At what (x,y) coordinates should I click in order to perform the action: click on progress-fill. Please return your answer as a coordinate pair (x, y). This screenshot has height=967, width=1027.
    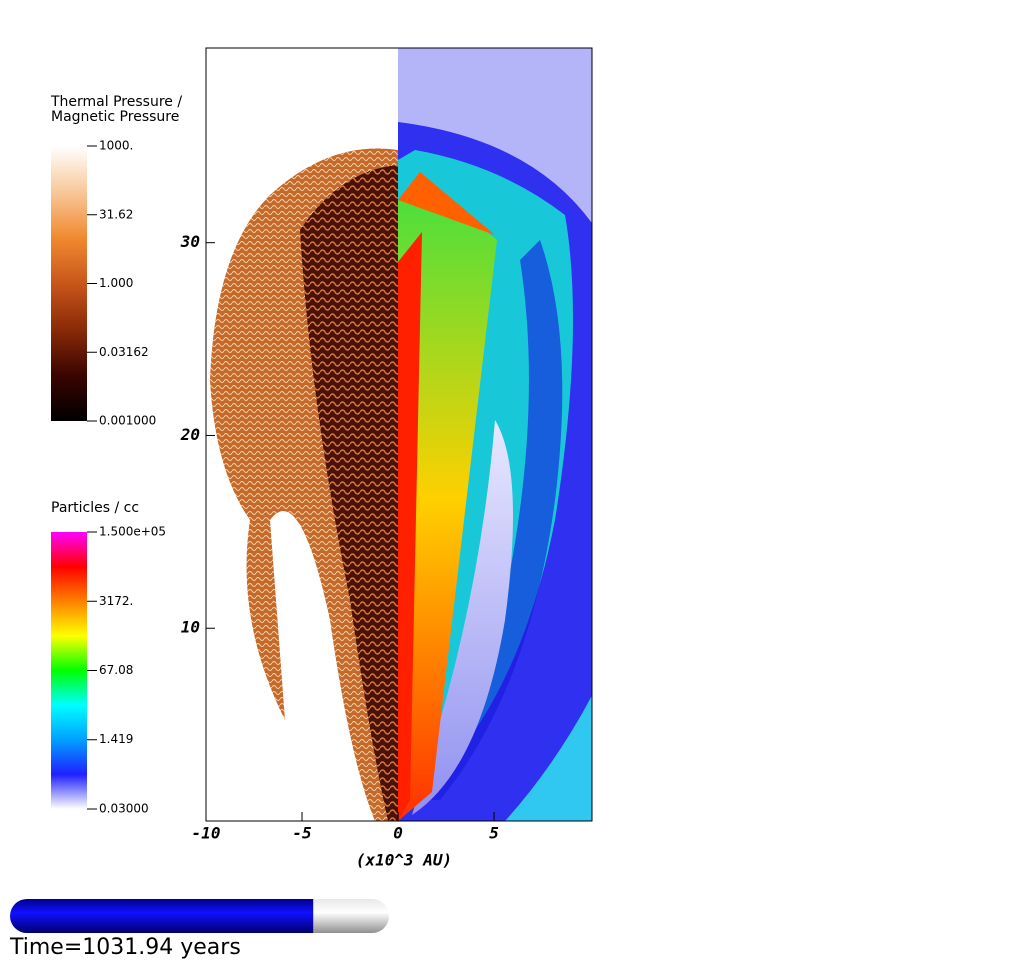
    Looking at the image, I should click on (162, 916).